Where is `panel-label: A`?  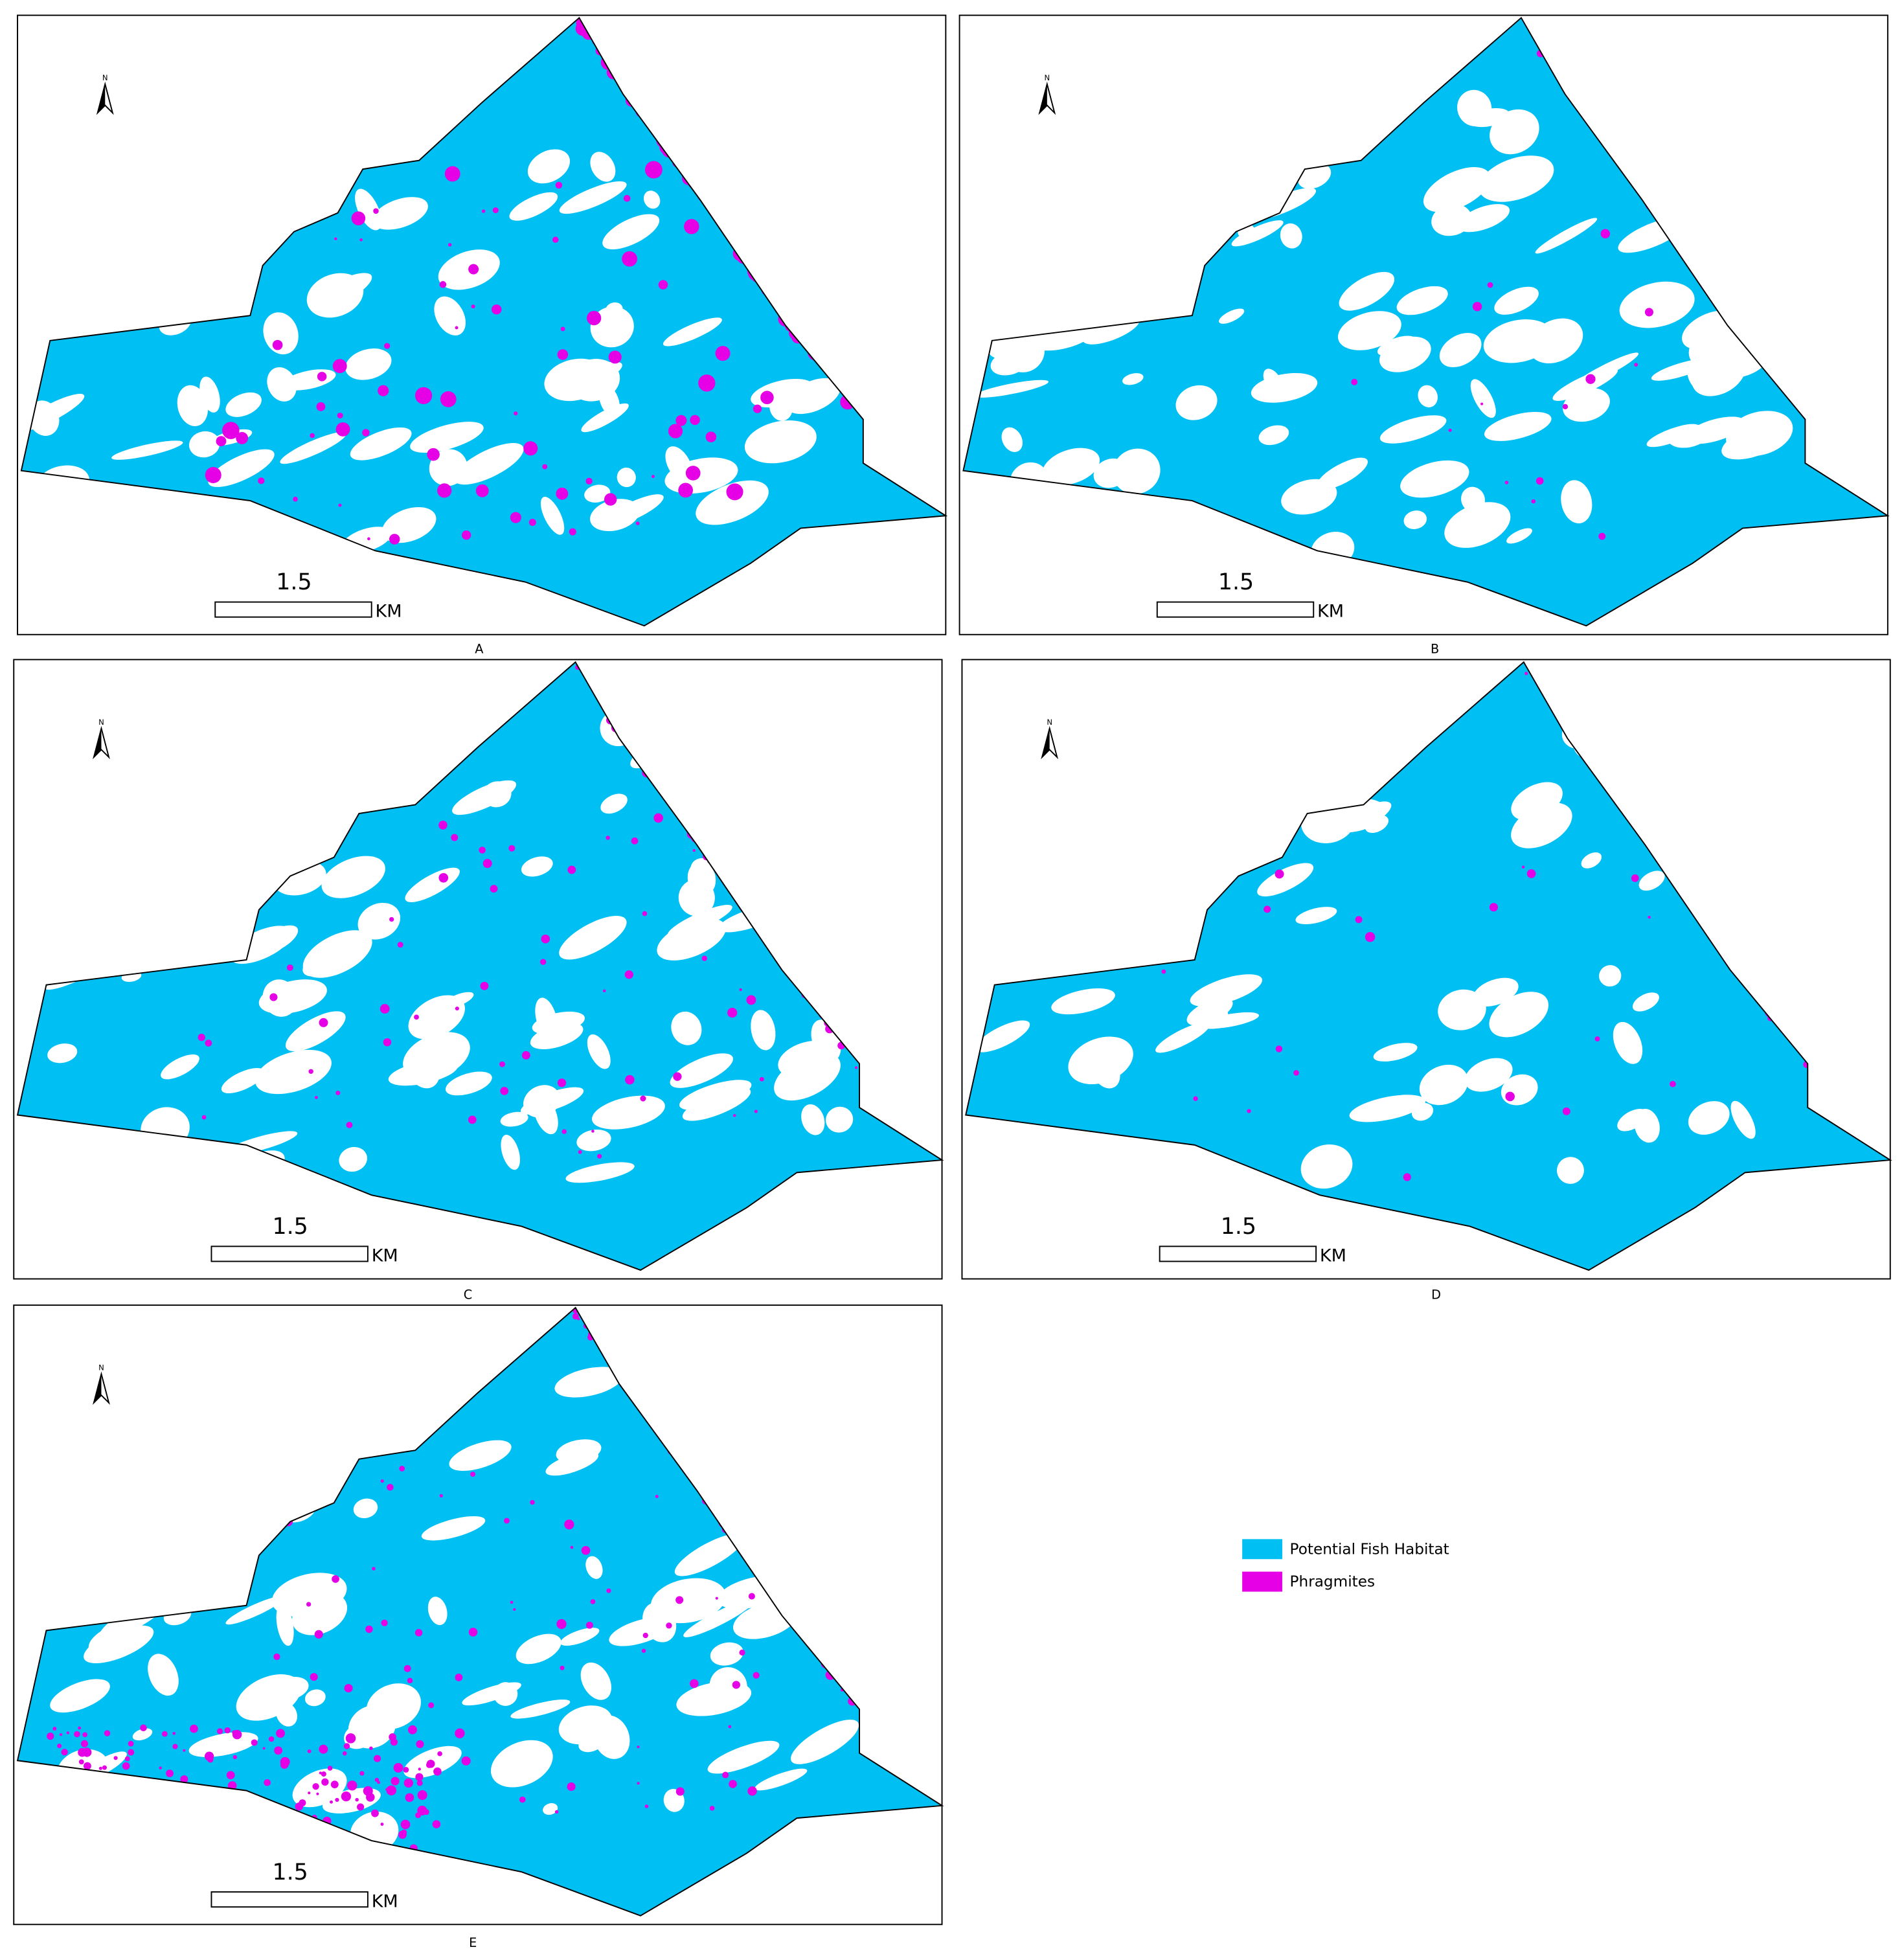
panel-label: A is located at coordinates (480, 649).